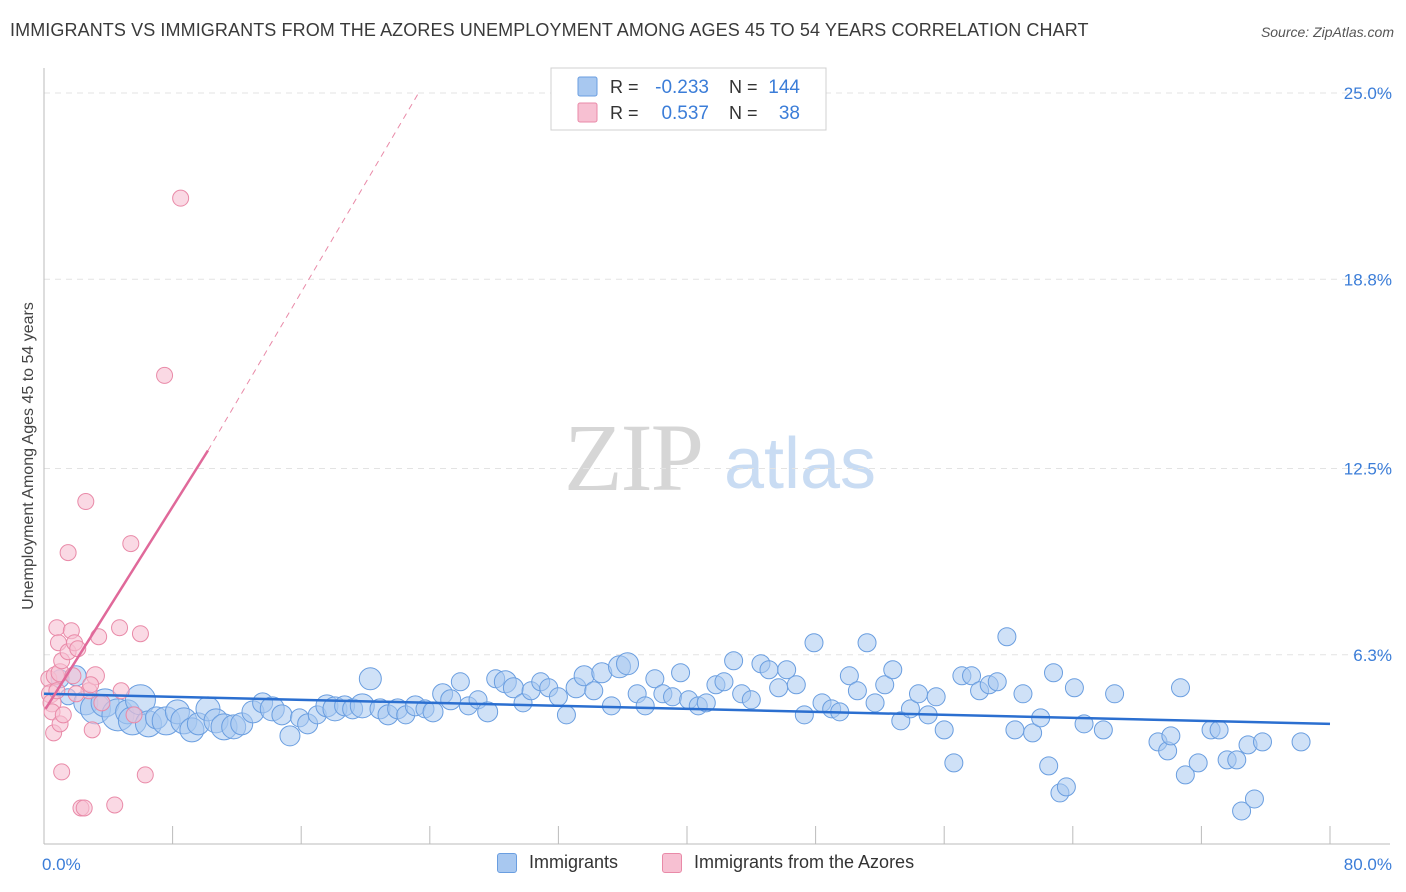  I want to click on legend-item-immigrants: Immigrants, so click(557, 862).